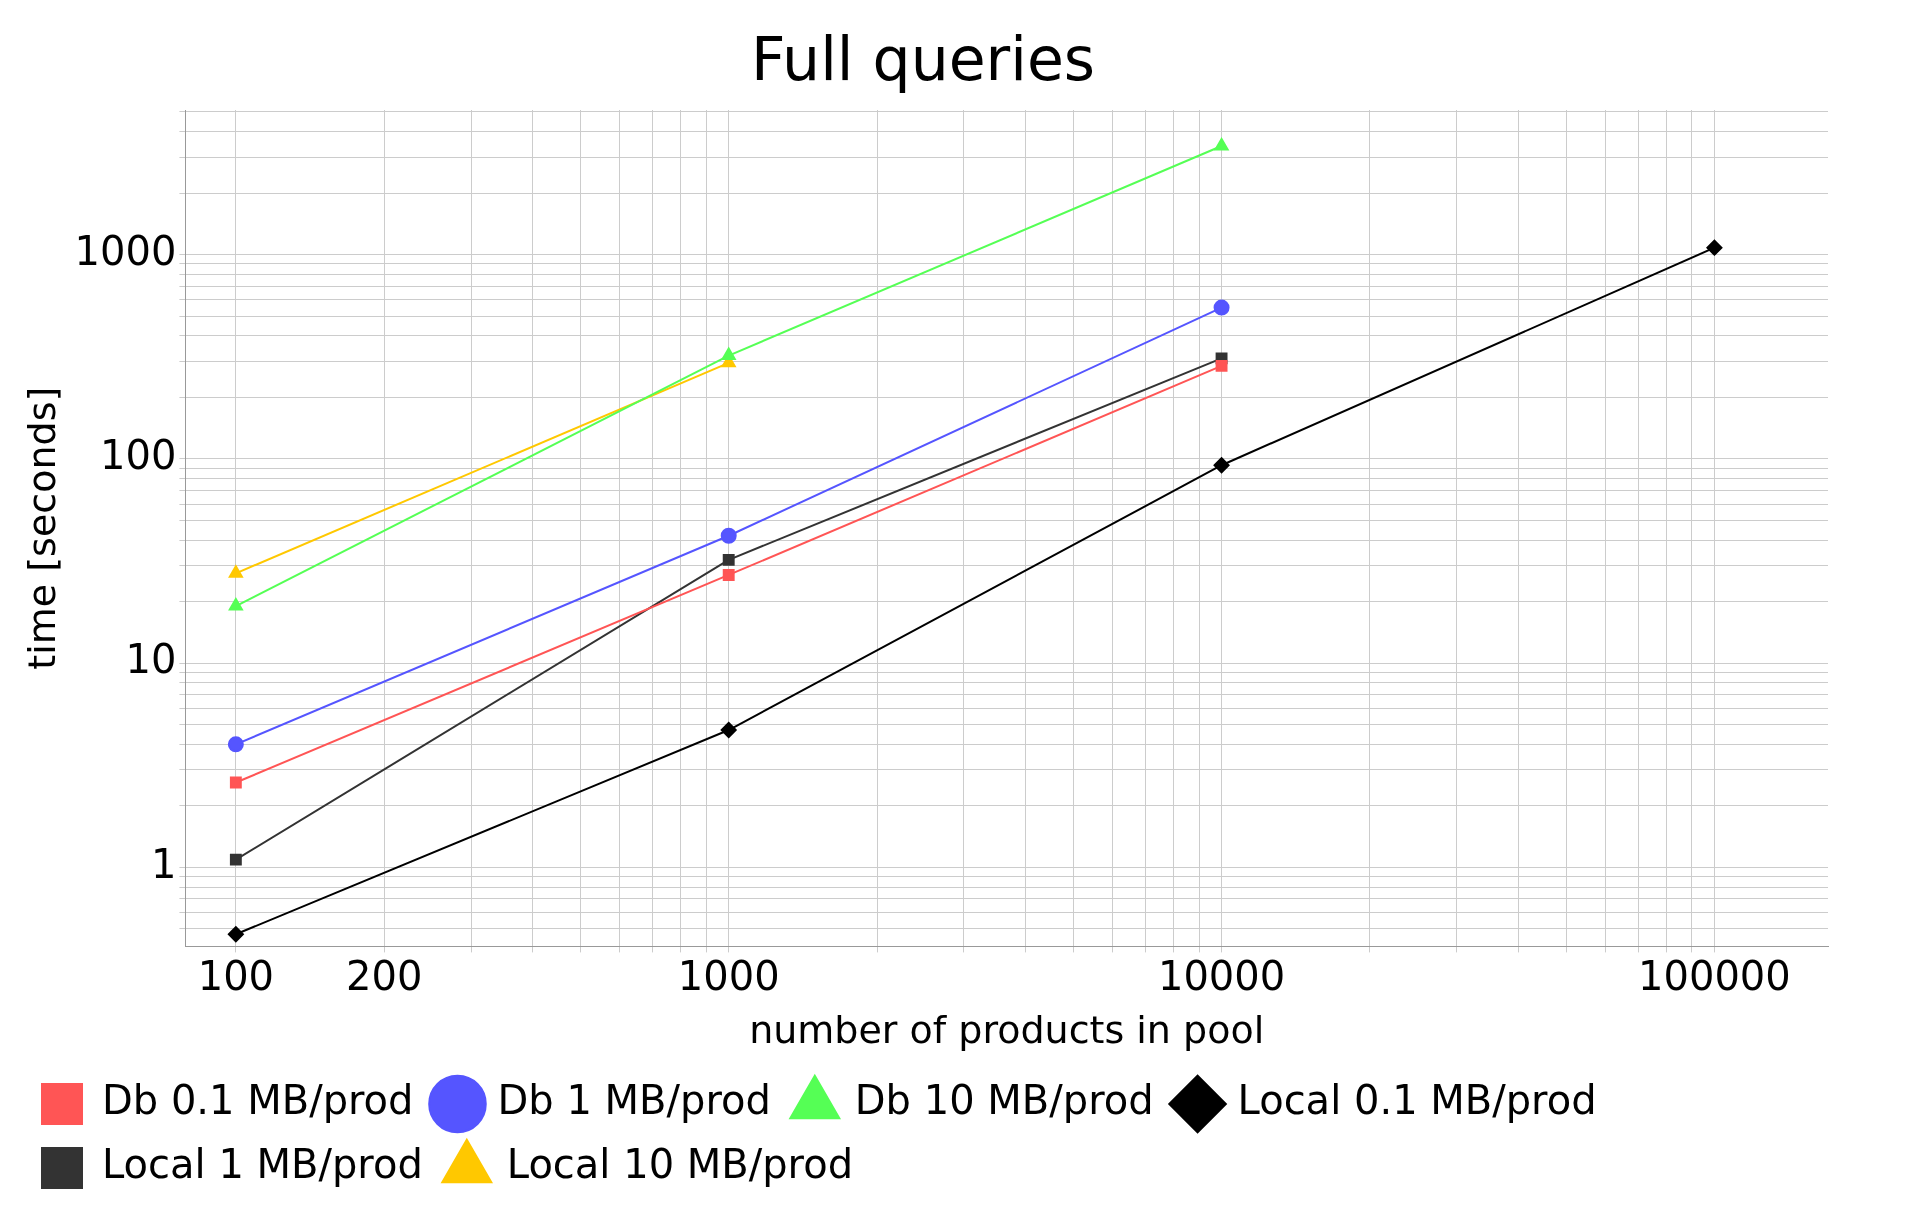 The width and height of the screenshot is (1908, 1225). What do you see at coordinates (236, 975) in the screenshot?
I see `x-tick-label: 100` at bounding box center [236, 975].